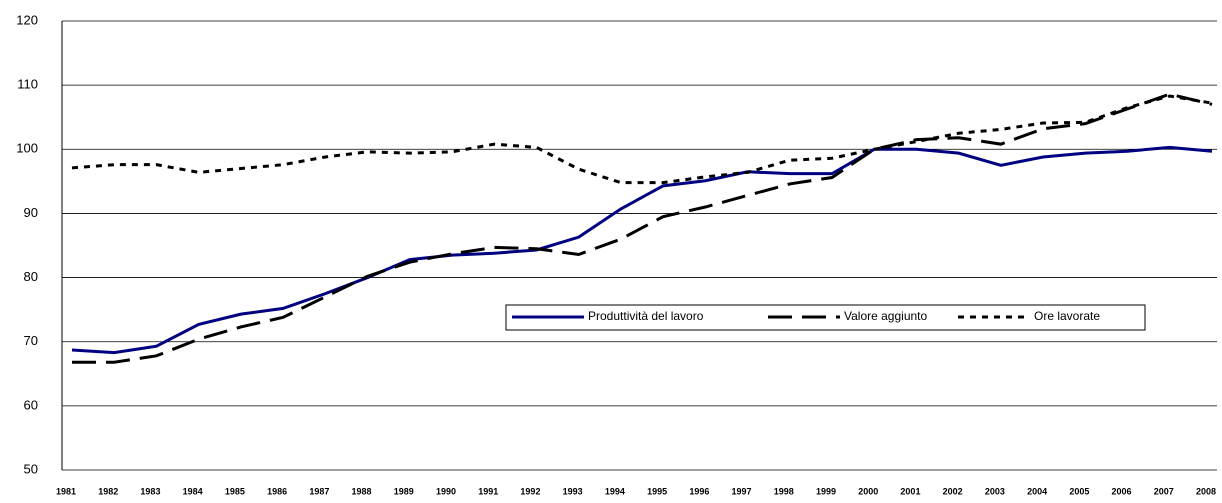 This screenshot has height=503, width=1222. I want to click on x-tick-label: 1985, so click(235, 491).